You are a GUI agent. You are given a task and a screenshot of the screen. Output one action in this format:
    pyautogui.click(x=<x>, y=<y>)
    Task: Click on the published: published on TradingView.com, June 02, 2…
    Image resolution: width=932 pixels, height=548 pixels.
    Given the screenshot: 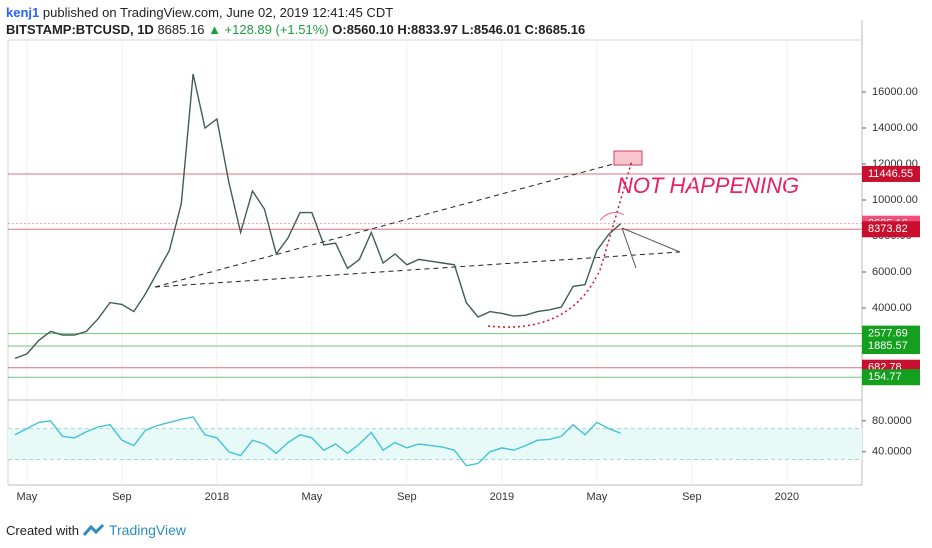 What is the action you would take?
    pyautogui.click(x=218, y=12)
    